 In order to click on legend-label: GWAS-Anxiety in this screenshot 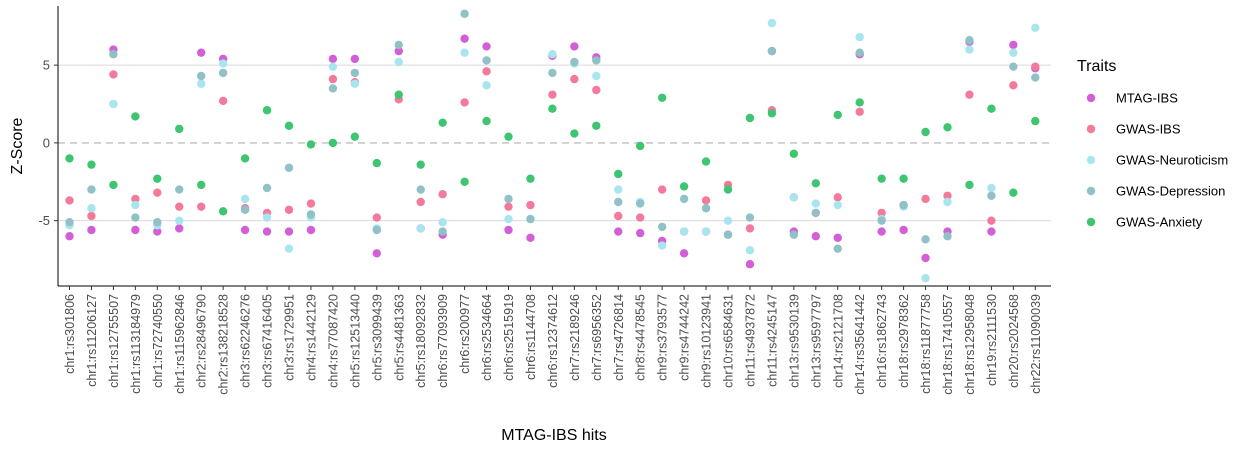, I will do `click(1159, 222)`.